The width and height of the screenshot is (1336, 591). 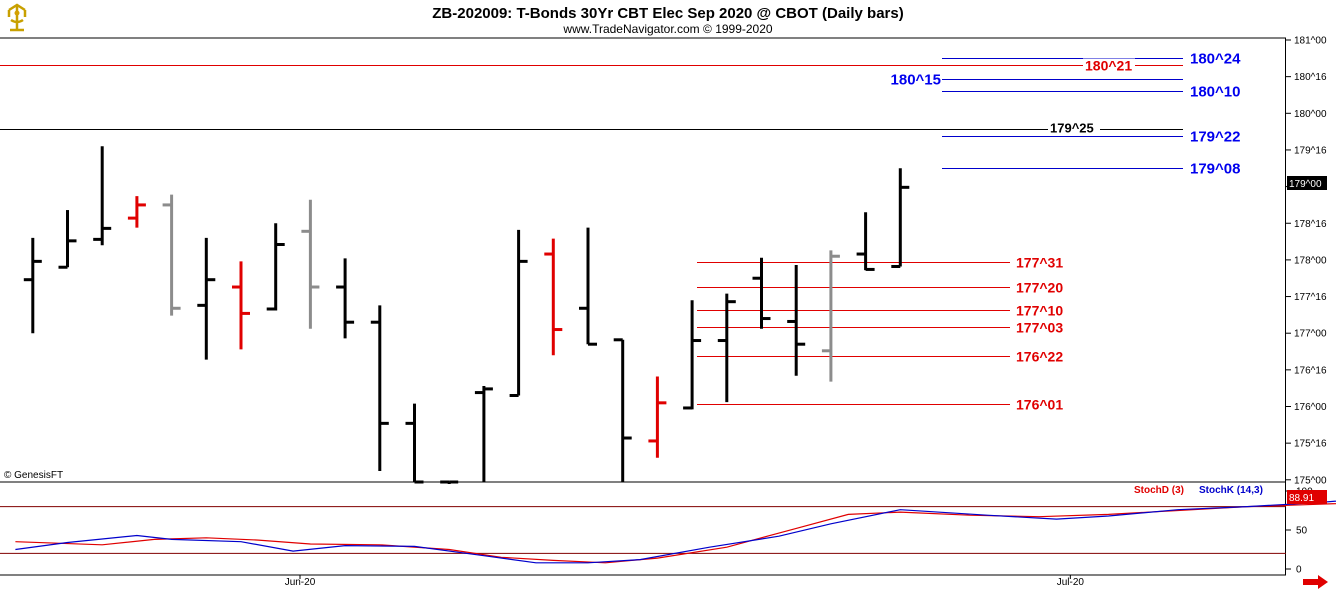 What do you see at coordinates (1299, 570) in the screenshot?
I see `stoch-tick-label: 0` at bounding box center [1299, 570].